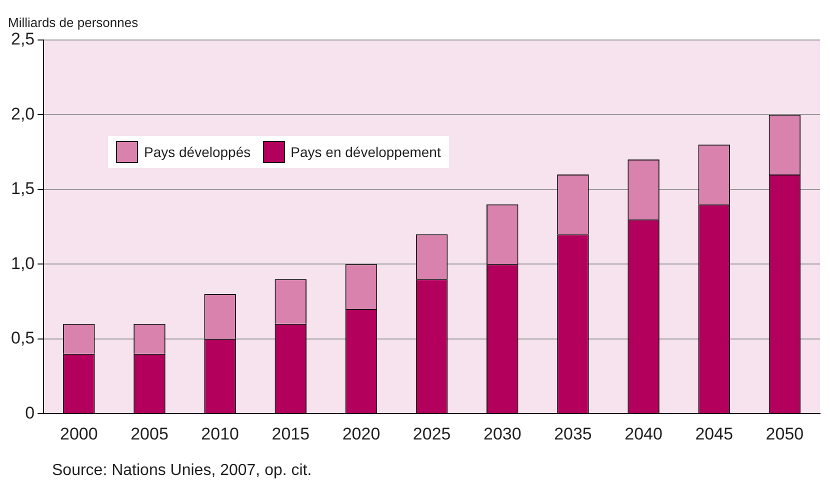  I want to click on x-tick-label: 2015, so click(291, 434).